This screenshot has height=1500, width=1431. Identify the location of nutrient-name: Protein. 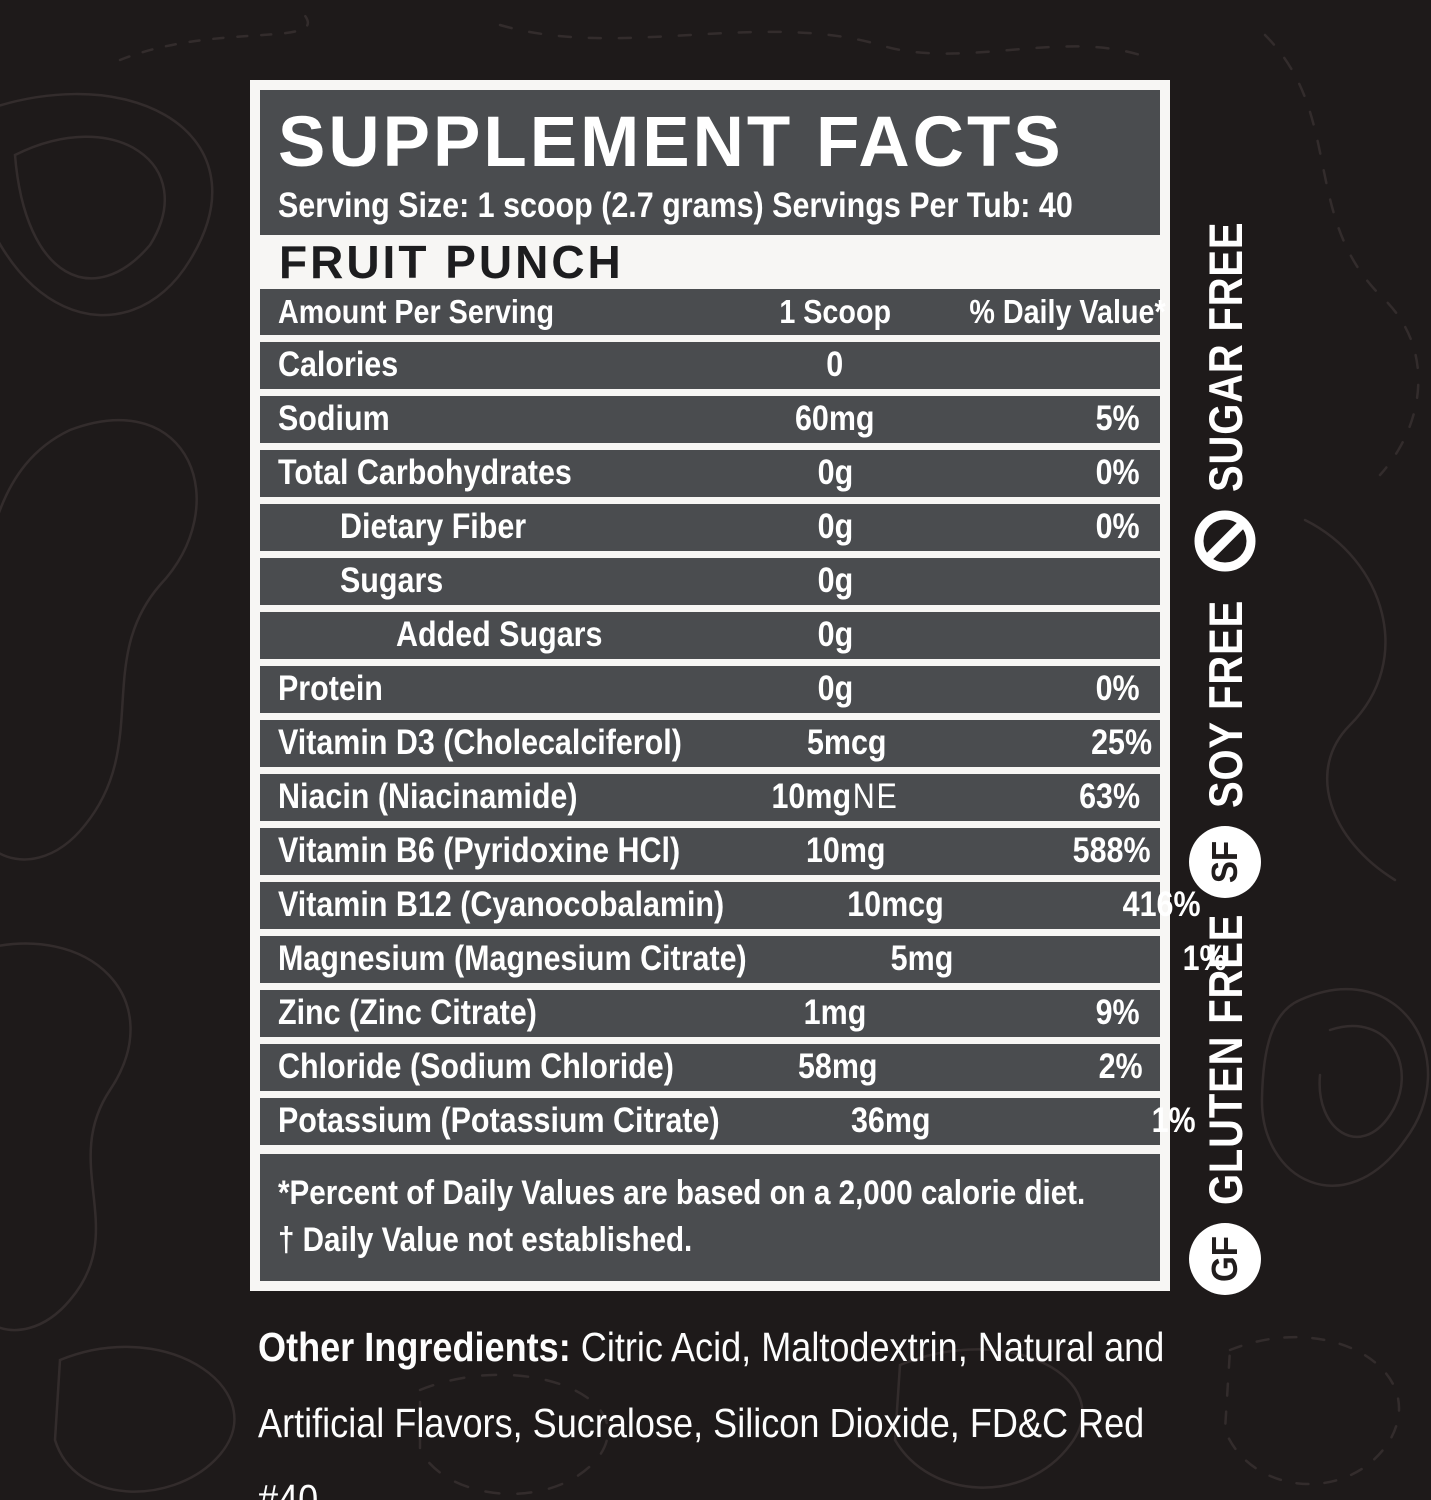
(330, 689).